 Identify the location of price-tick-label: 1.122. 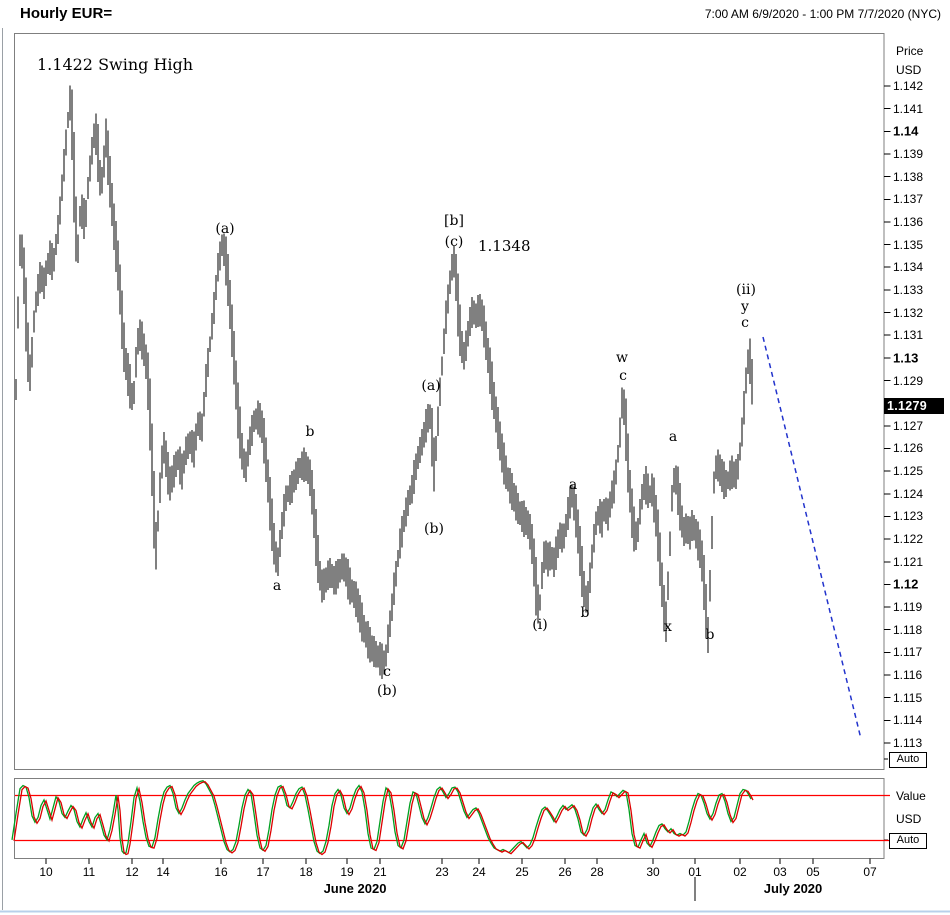
(908, 539).